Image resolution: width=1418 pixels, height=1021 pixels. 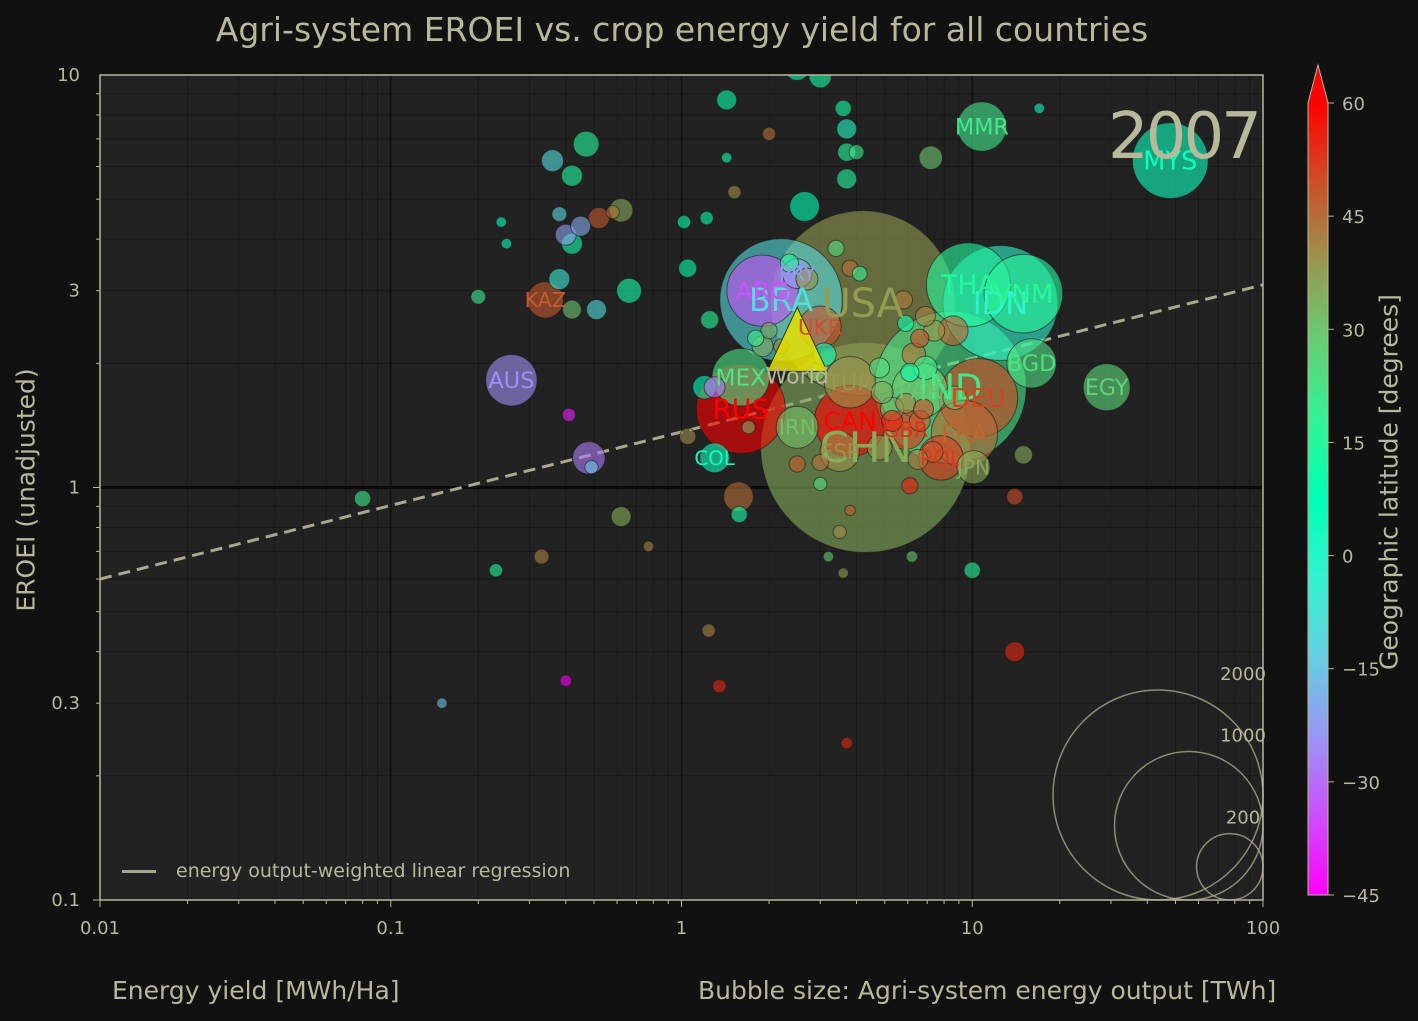 I want to click on bubble-tur, so click(x=850, y=382).